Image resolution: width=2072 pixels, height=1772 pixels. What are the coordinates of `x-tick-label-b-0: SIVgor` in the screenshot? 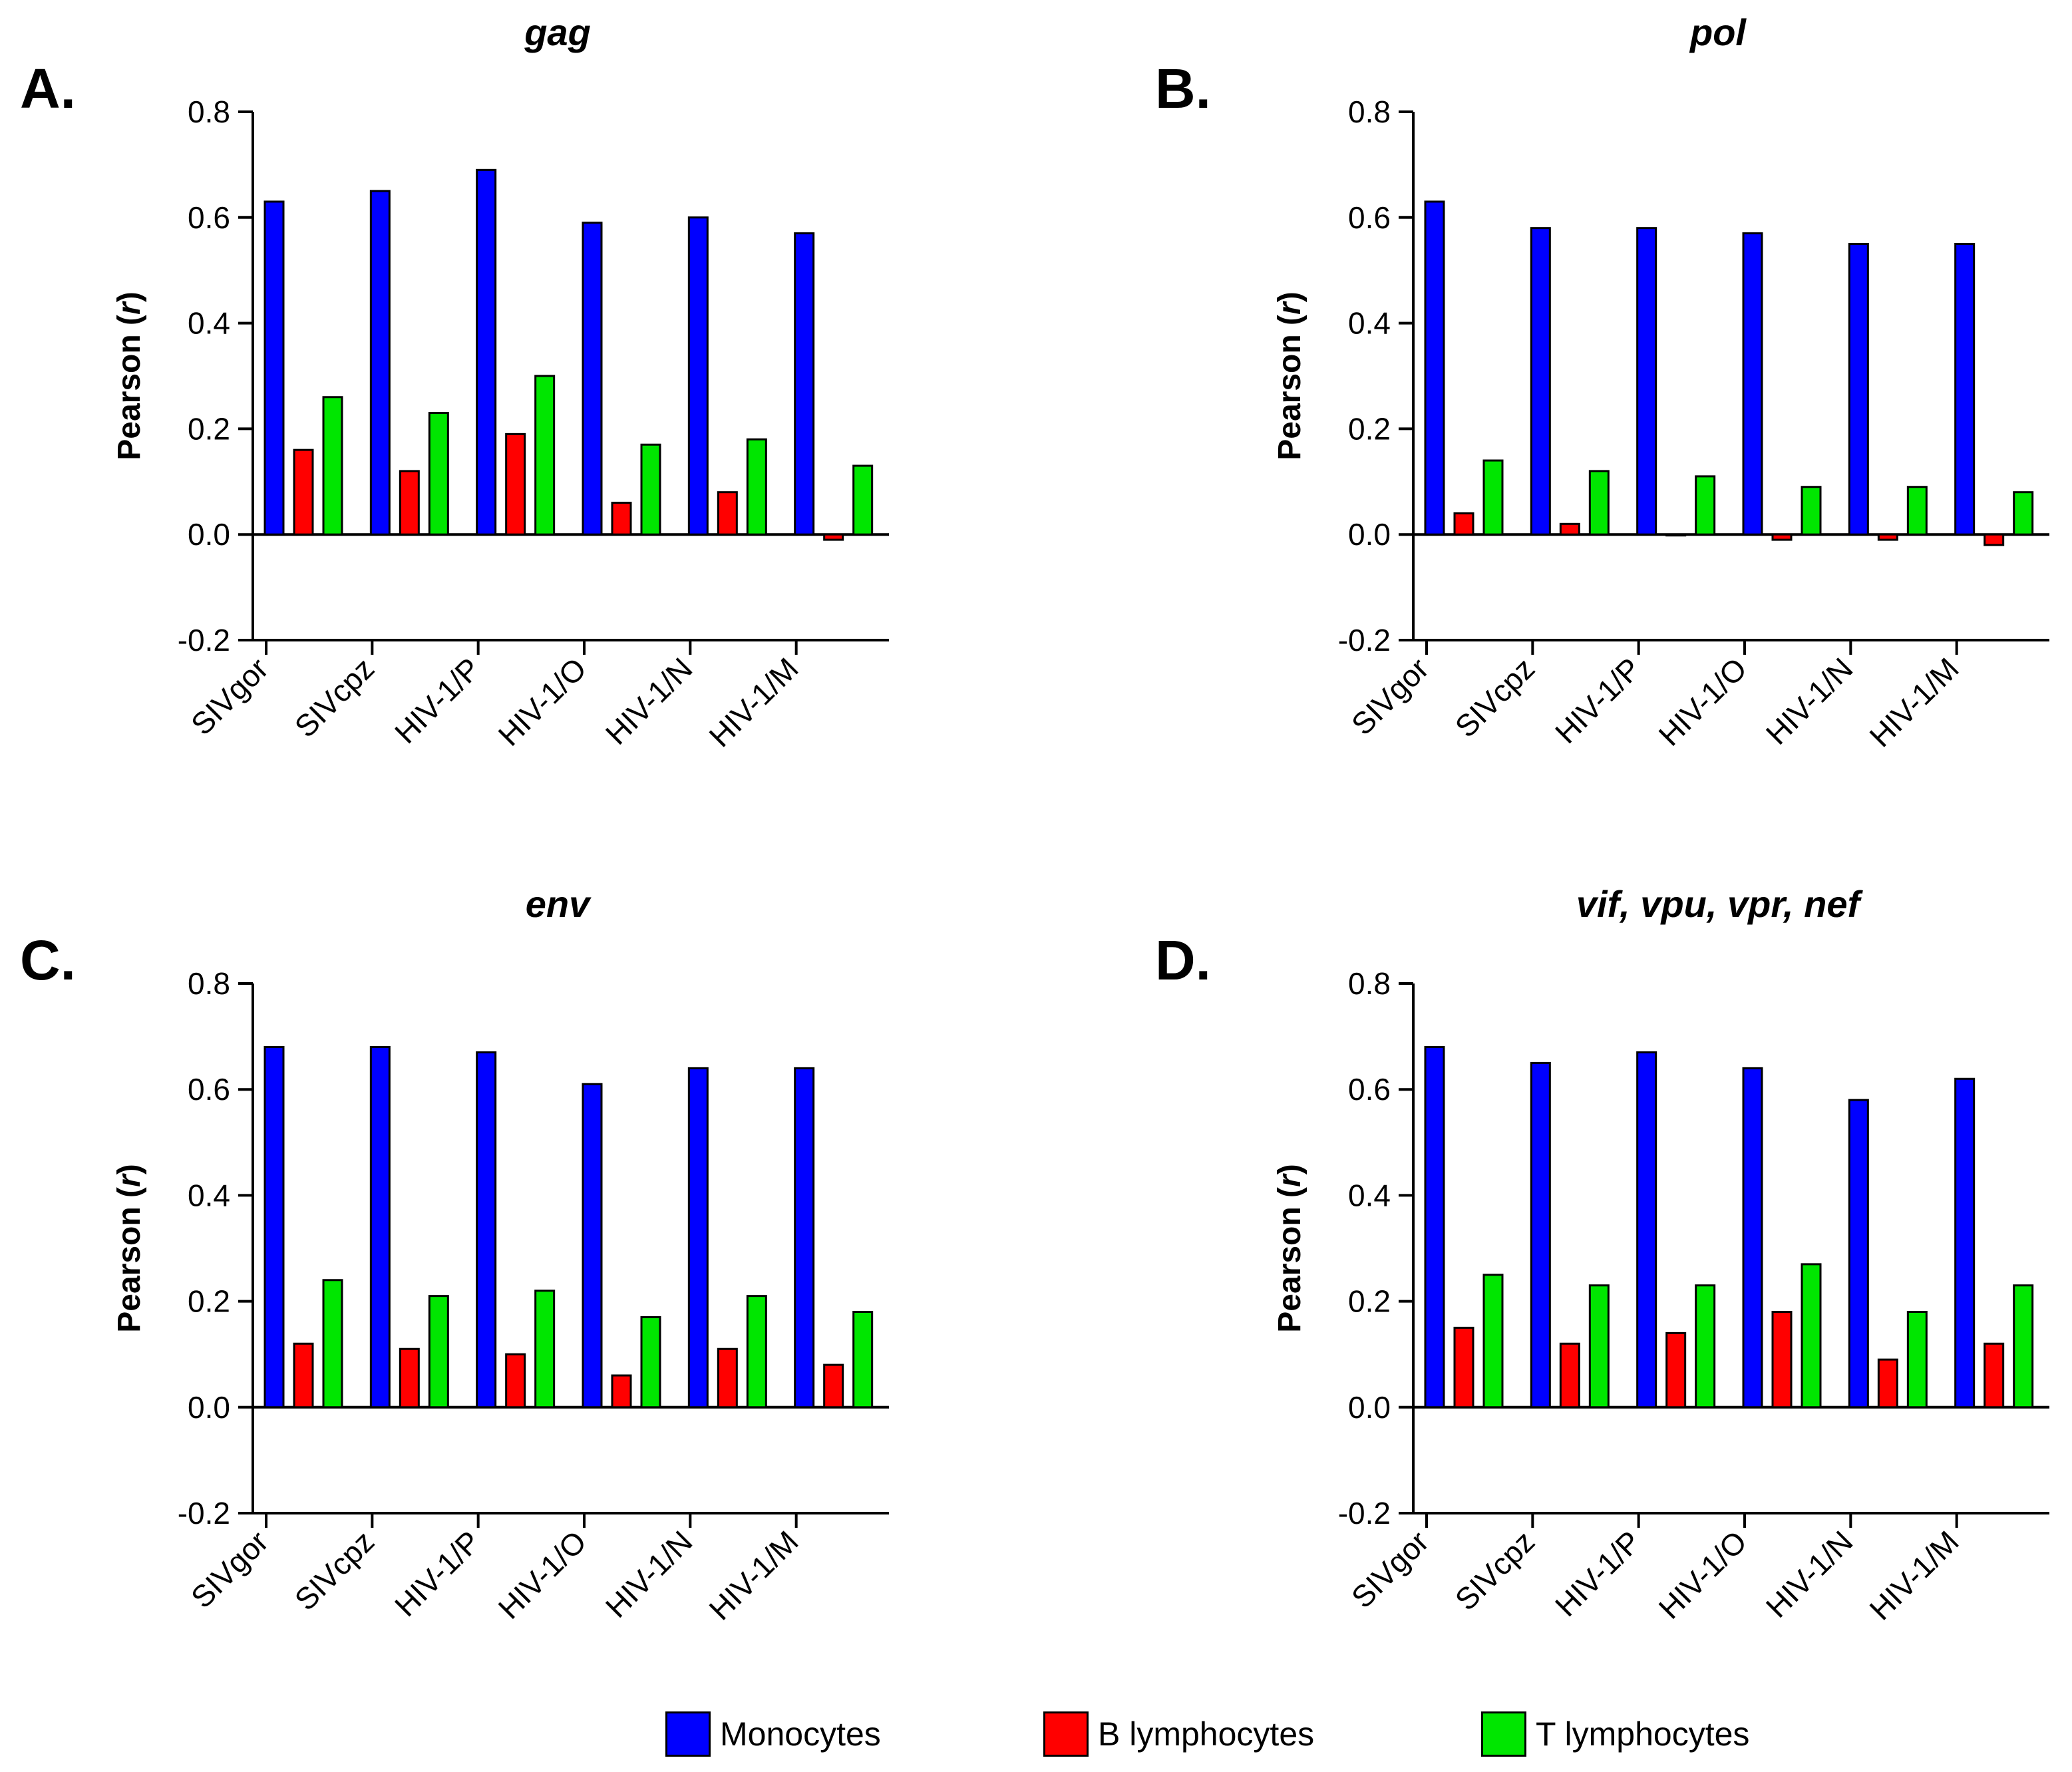 It's located at (1390, 696).